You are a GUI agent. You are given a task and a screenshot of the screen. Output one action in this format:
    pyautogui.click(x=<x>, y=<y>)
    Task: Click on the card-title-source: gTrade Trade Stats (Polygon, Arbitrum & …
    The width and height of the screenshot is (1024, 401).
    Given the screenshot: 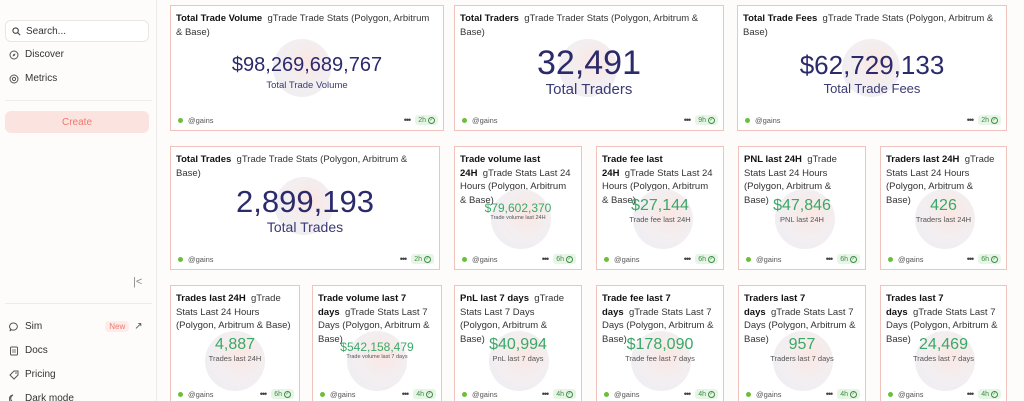 What is the action you would take?
    pyautogui.click(x=303, y=25)
    